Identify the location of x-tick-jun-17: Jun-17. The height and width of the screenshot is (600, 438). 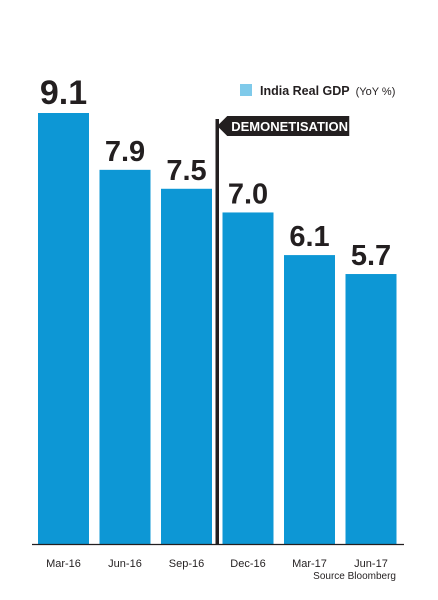
(371, 564).